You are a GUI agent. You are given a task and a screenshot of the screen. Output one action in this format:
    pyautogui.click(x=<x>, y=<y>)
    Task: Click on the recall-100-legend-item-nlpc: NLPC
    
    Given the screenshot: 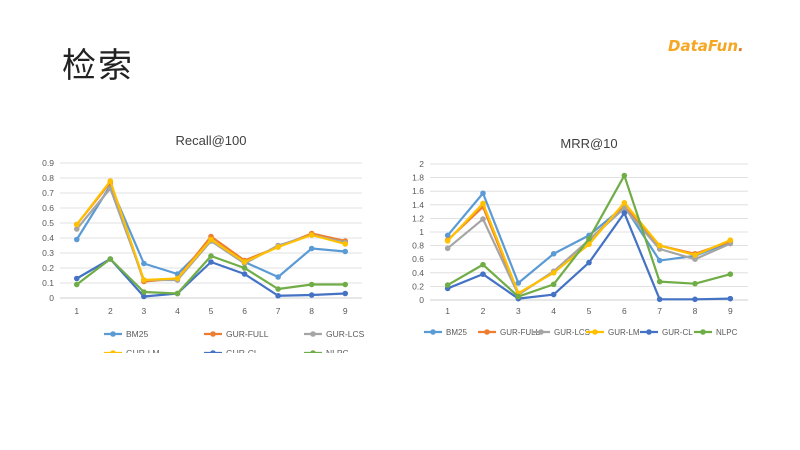 What is the action you would take?
    pyautogui.click(x=326, y=353)
    